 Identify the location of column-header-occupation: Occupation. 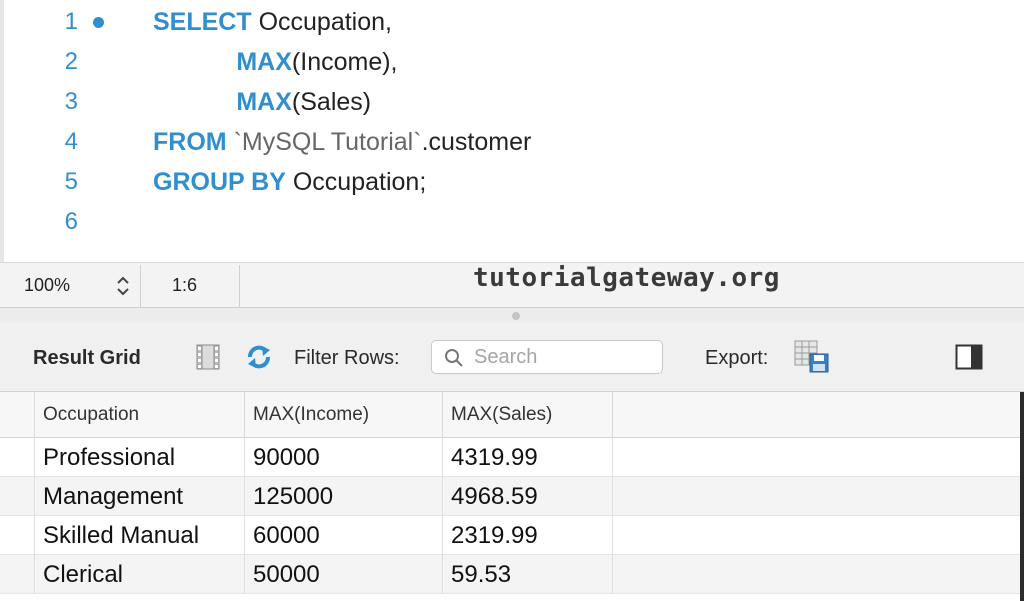
(140, 415).